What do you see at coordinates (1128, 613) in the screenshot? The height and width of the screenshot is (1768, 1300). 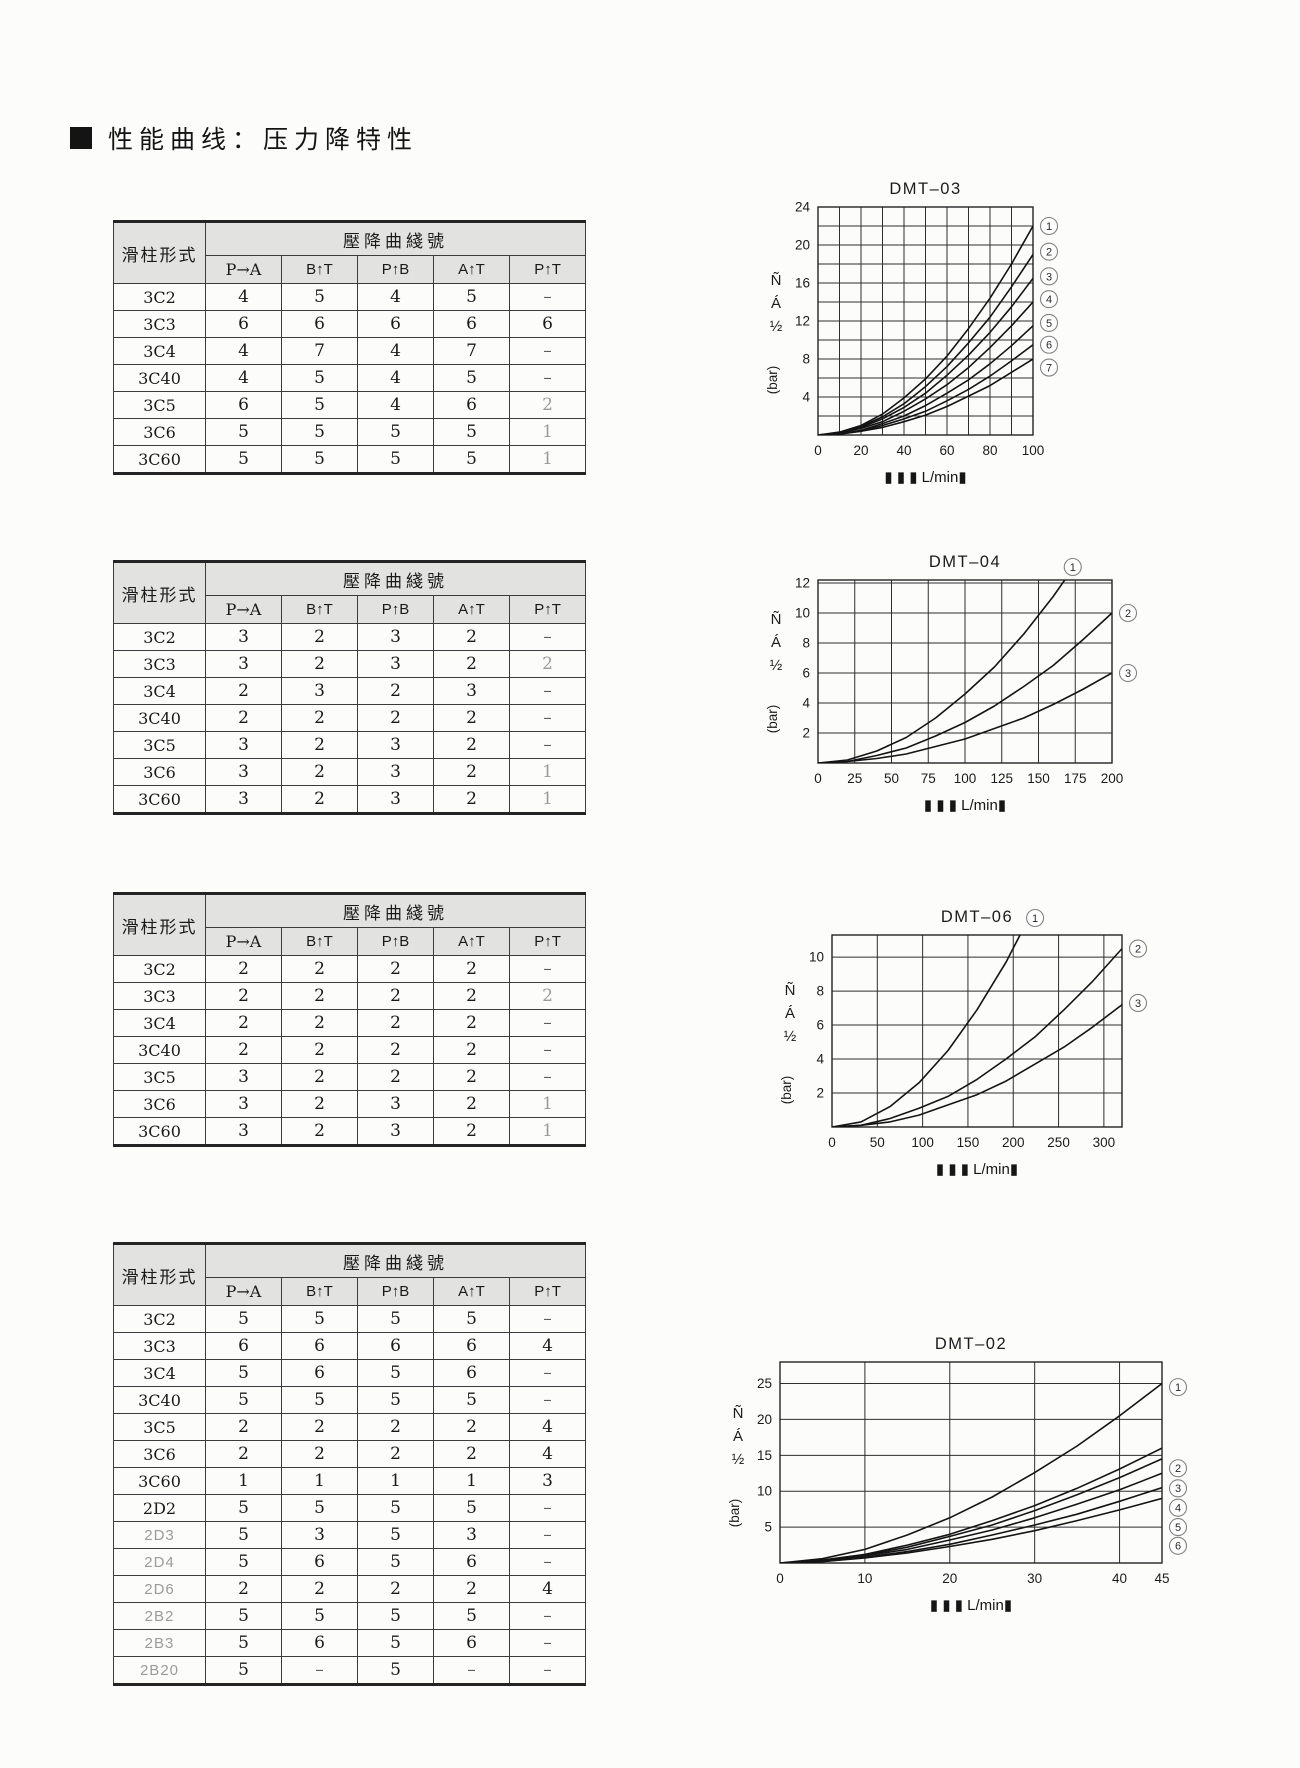 I see `curve-label-2: 2` at bounding box center [1128, 613].